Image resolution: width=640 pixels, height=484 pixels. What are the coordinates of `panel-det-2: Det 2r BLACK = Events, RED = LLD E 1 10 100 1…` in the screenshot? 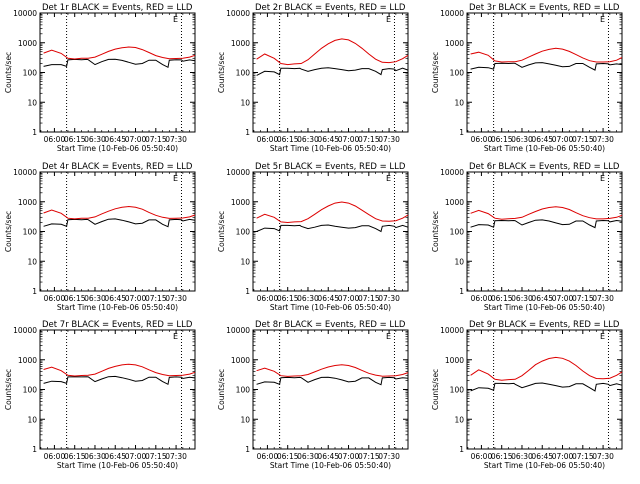 It's located at (313, 78).